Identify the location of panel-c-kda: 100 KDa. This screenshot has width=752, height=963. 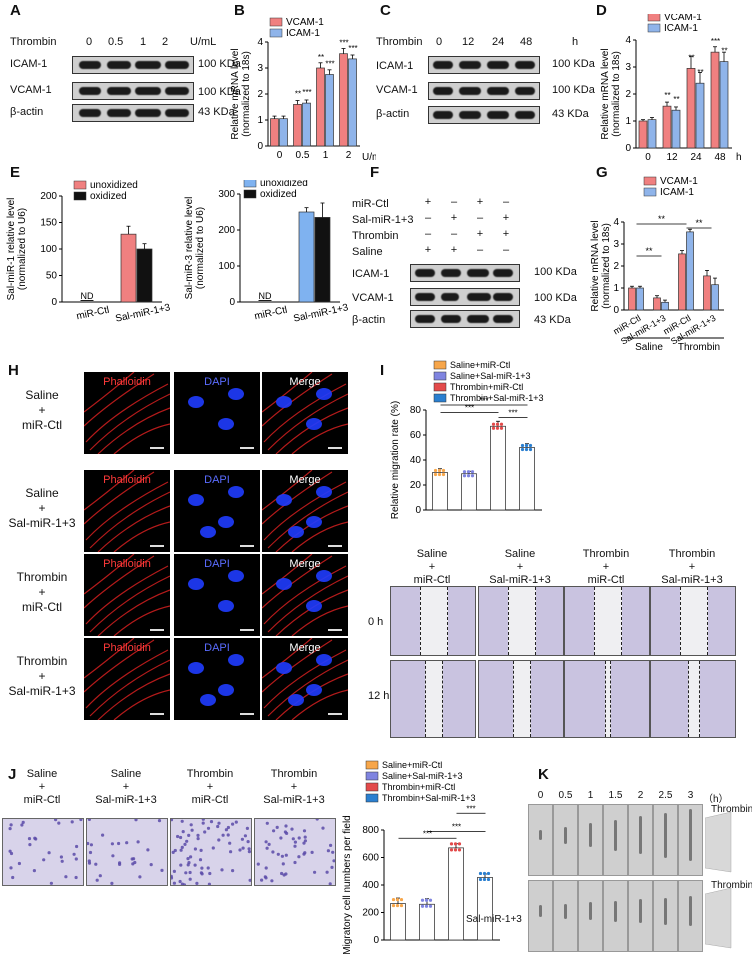
(573, 64).